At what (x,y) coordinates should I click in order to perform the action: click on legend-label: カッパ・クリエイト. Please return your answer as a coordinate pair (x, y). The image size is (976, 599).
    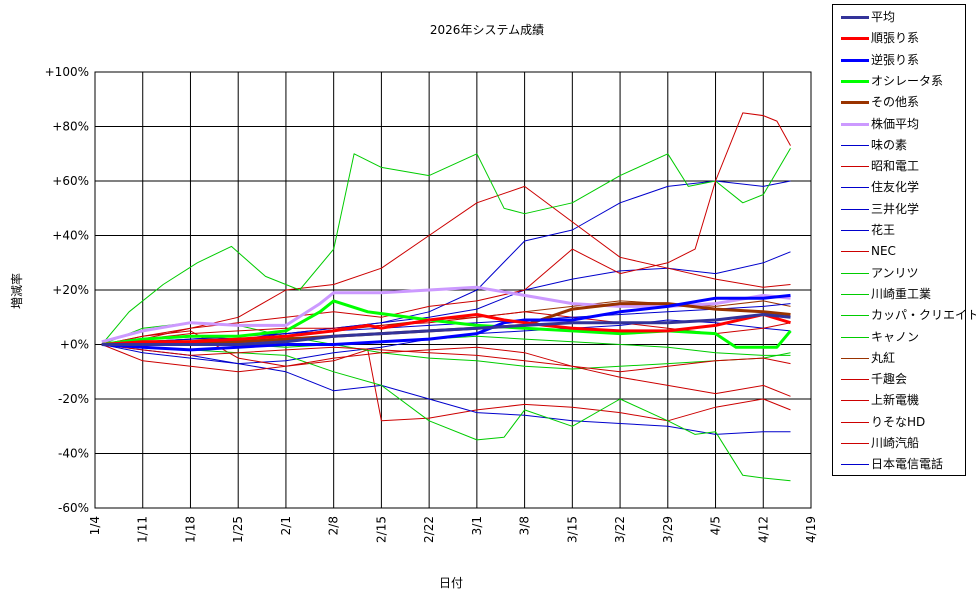
    Looking at the image, I should click on (923, 315).